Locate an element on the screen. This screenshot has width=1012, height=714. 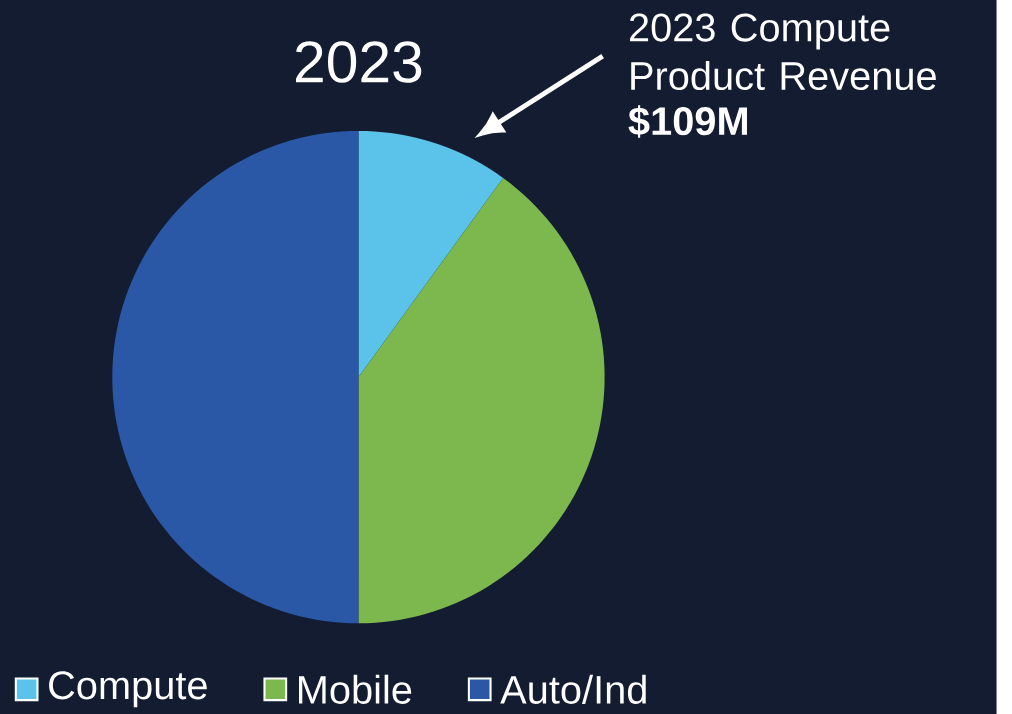
legend-label: Compute is located at coordinates (128, 689).